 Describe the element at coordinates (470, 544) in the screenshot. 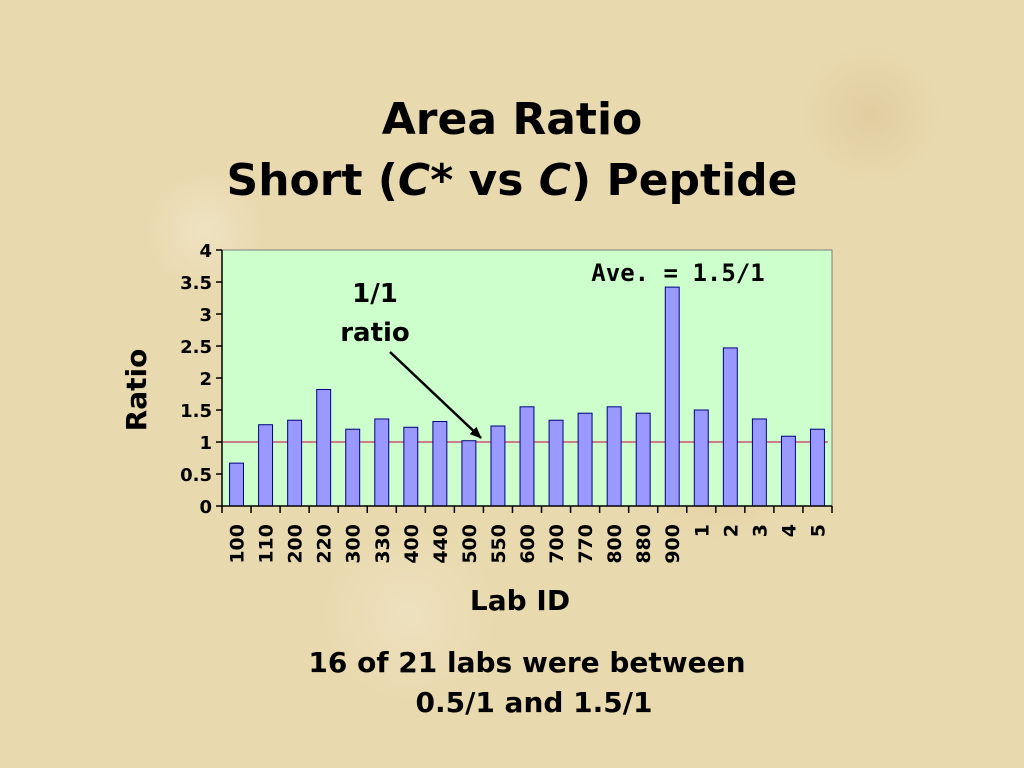

I see `x-tick-label: 500` at that location.